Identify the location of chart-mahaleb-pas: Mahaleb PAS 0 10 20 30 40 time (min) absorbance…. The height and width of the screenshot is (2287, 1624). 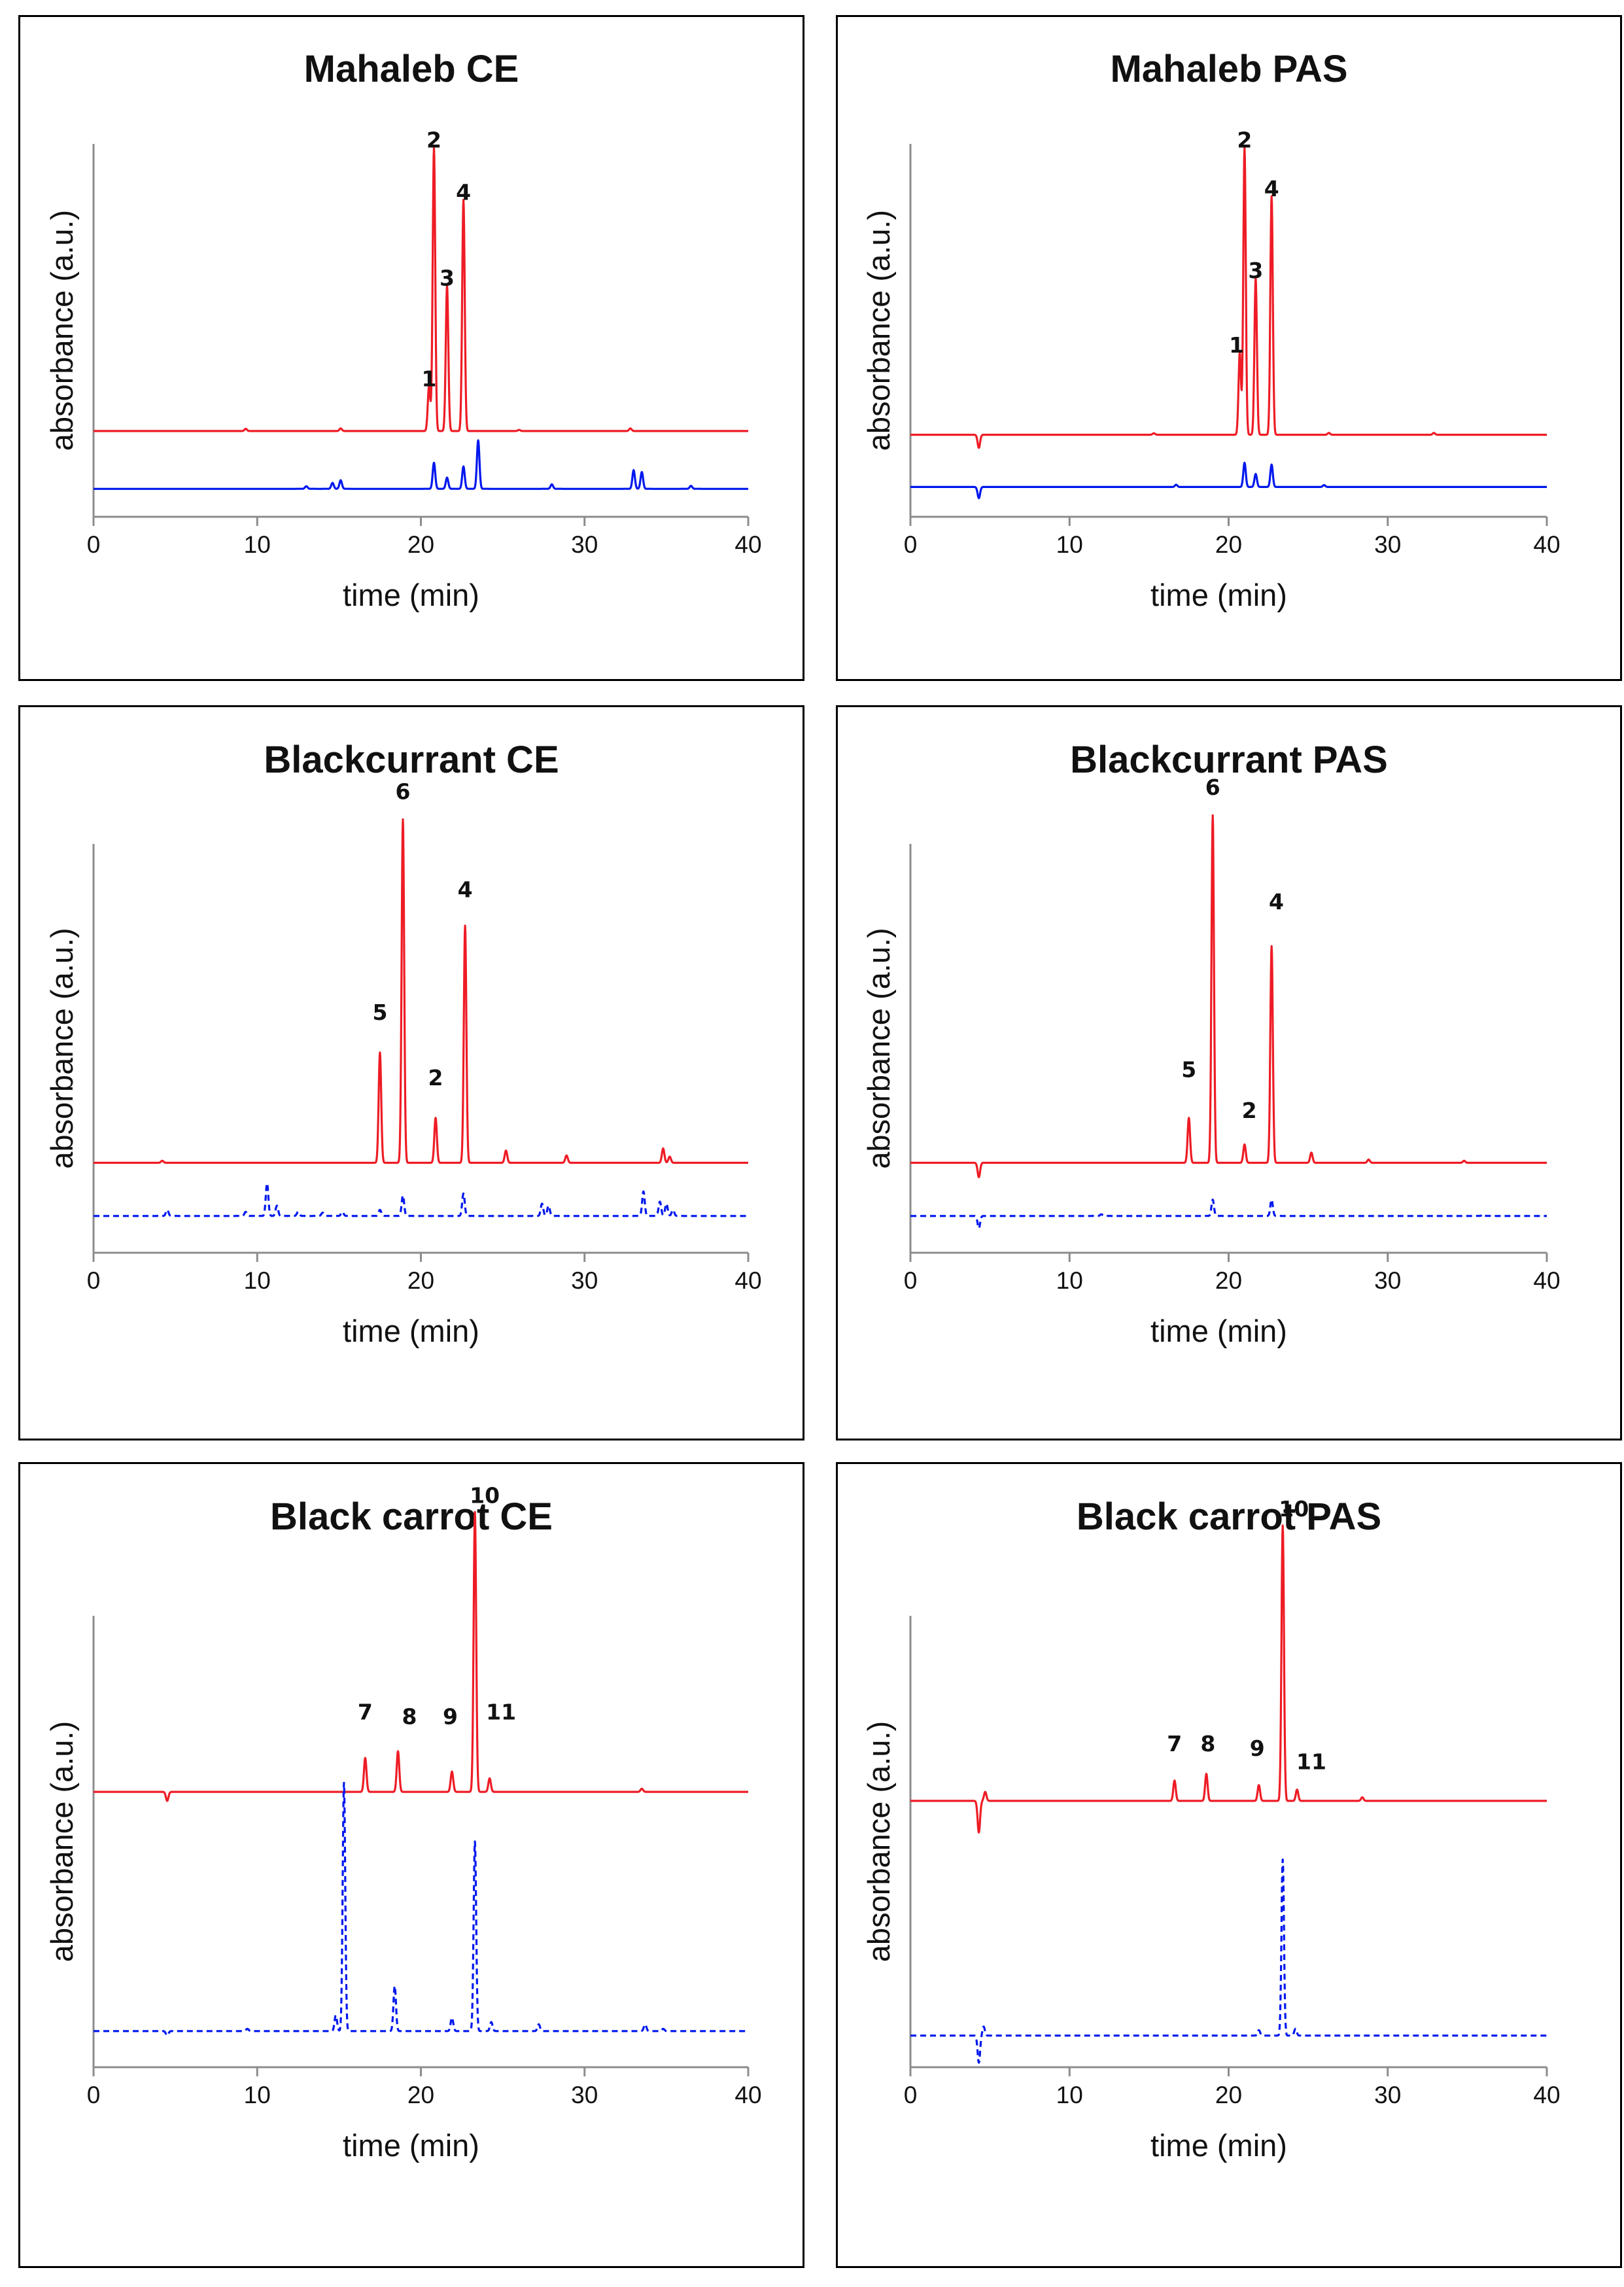
(1211, 330).